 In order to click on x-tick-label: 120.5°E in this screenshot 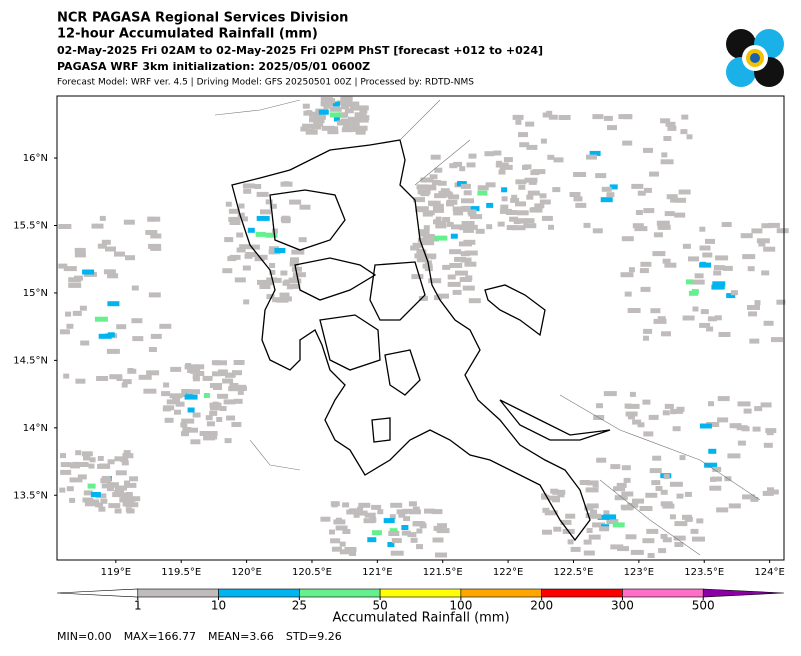, I will do `click(312, 572)`.